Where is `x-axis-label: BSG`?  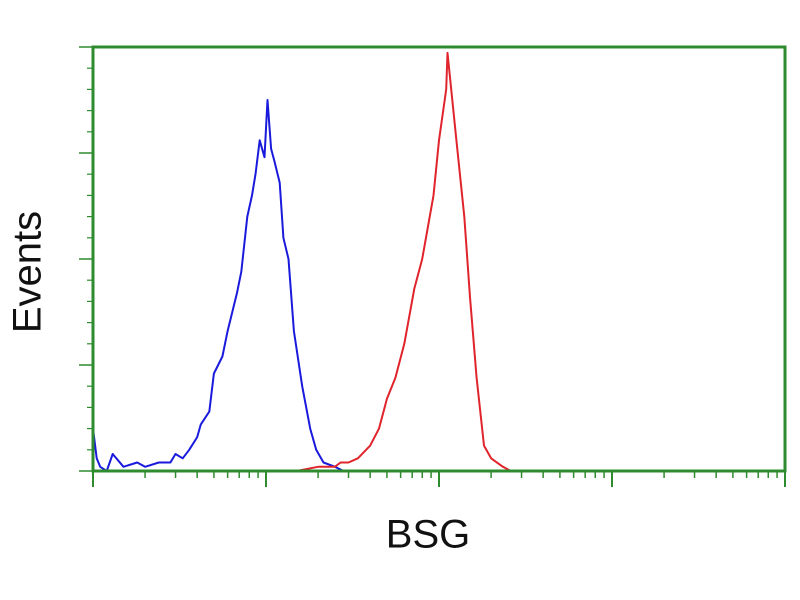 x-axis-label: BSG is located at coordinates (428, 534).